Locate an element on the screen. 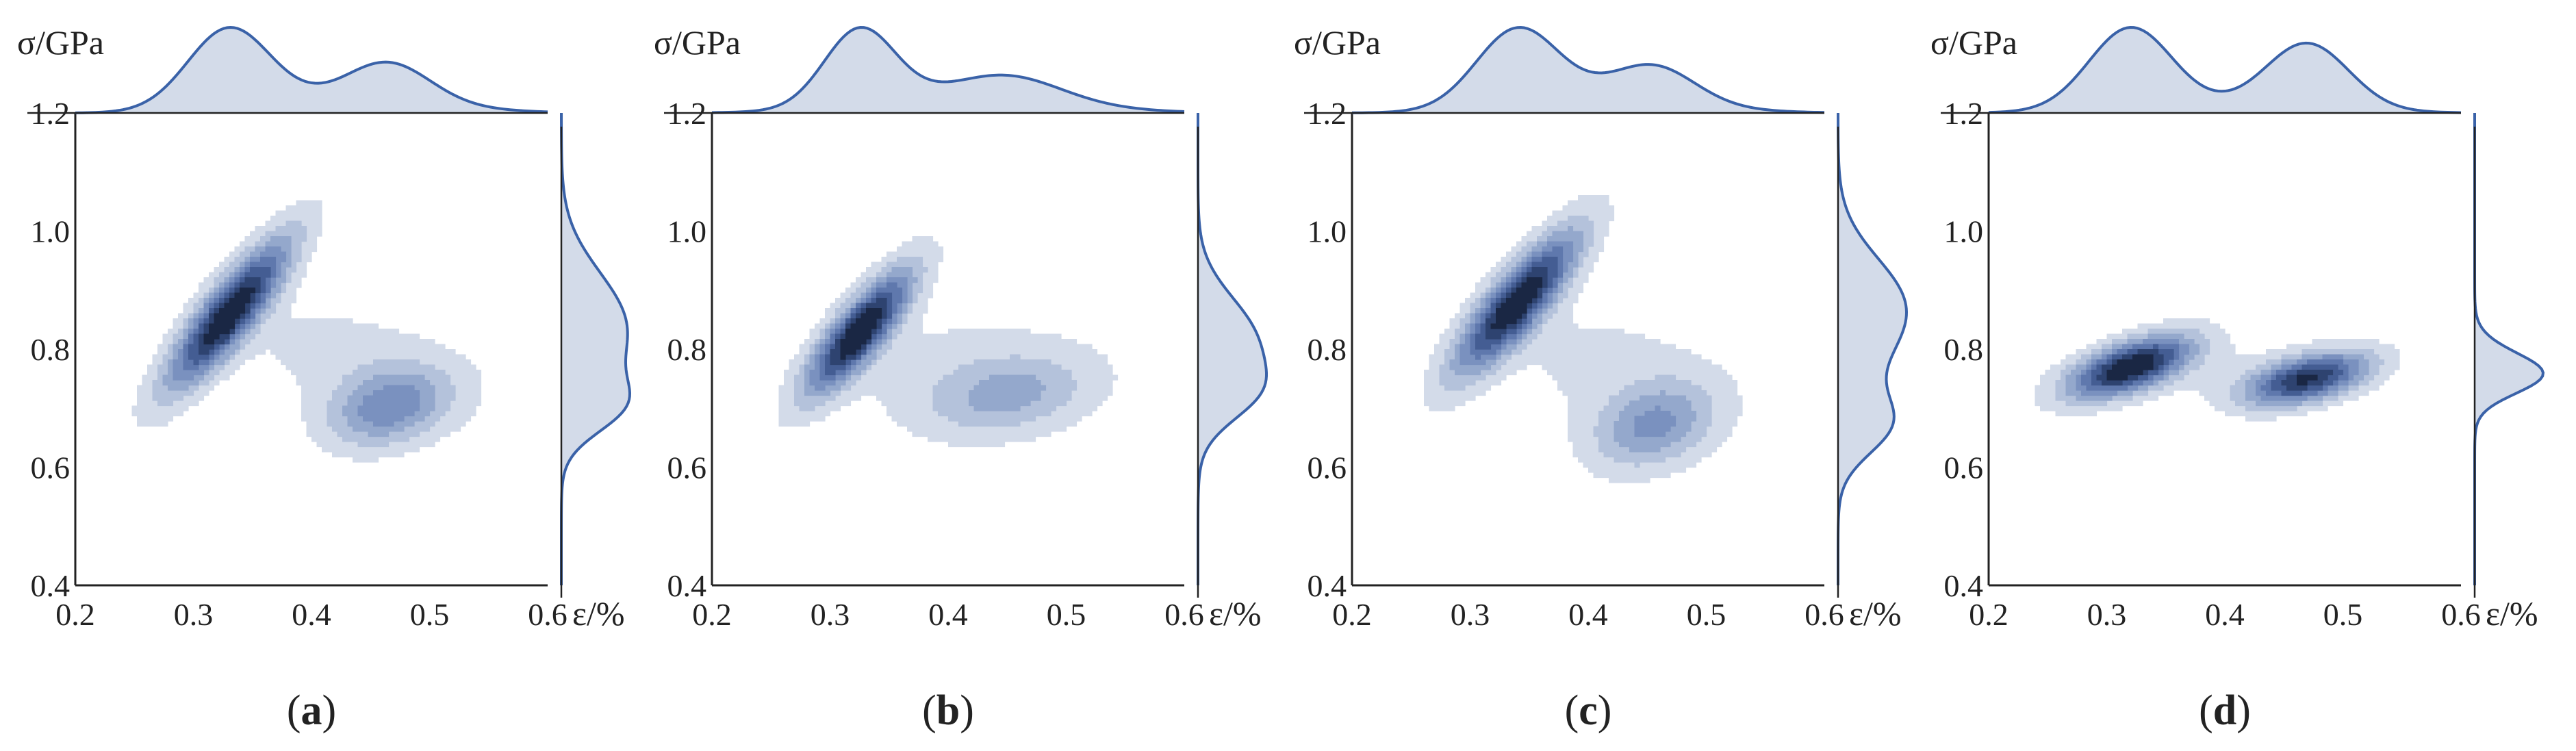 This screenshot has width=2576, height=751. panel-caption: (a) is located at coordinates (312, 710).